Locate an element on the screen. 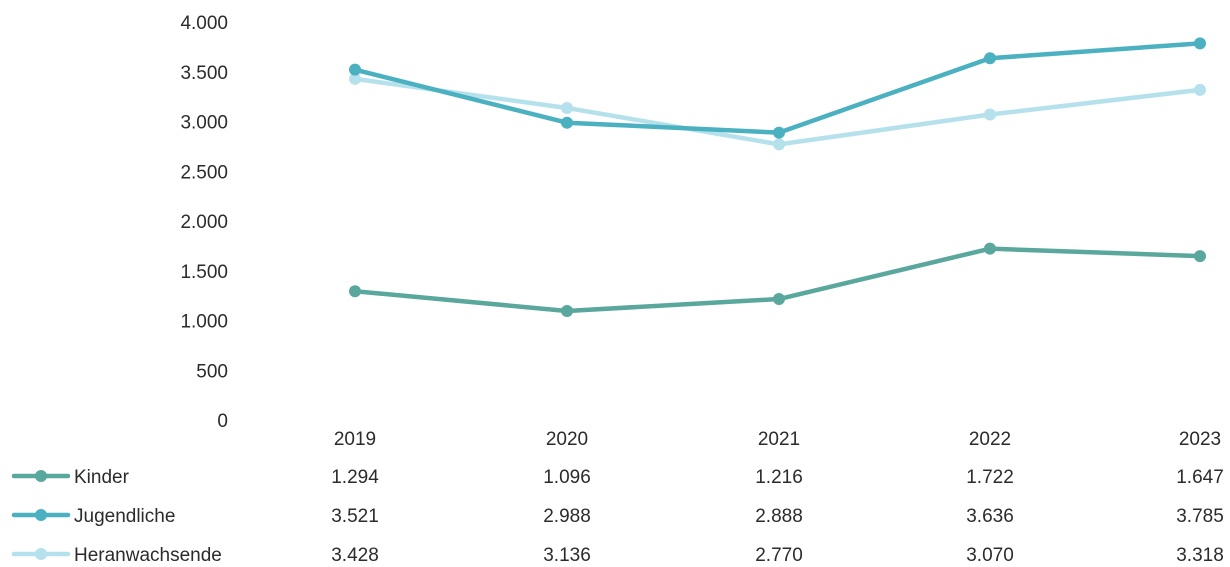 The height and width of the screenshot is (567, 1230). legend-key-heranwachsende is located at coordinates (41, 554).